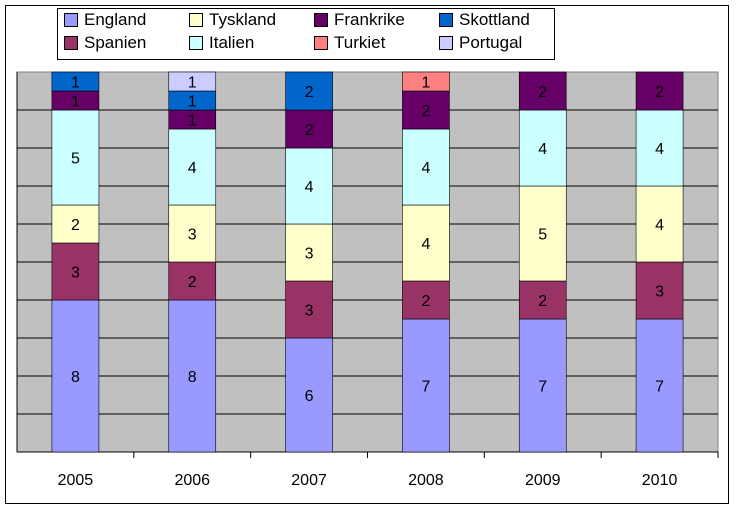 This screenshot has height=511, width=736. I want to click on legend-item: Portugal, so click(480, 43).